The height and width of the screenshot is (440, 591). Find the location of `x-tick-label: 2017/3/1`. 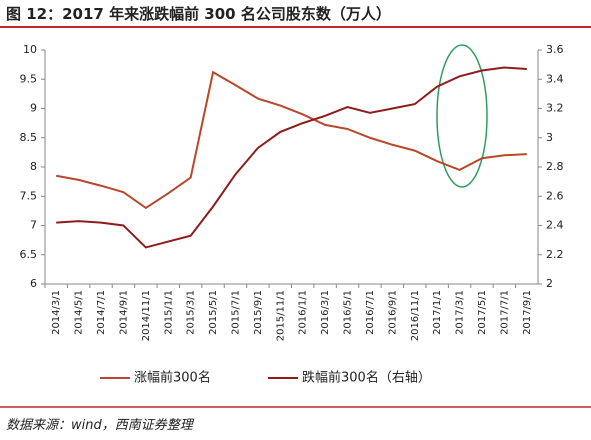

x-tick-label: 2017/3/1 is located at coordinates (460, 312).